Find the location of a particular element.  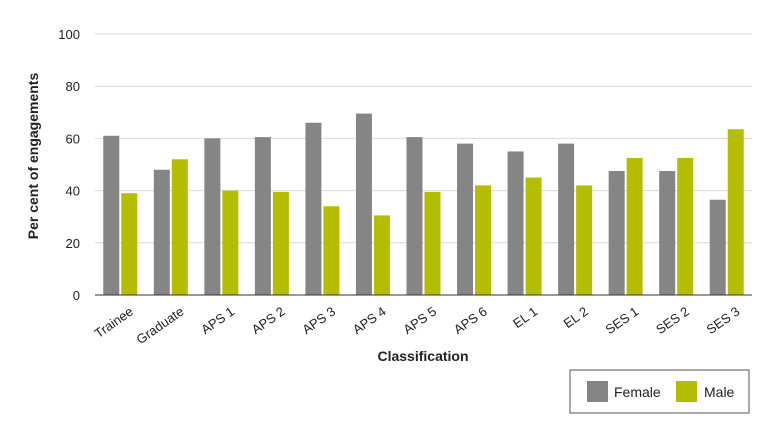

x-tick-label: APS 5 is located at coordinates (419, 320).